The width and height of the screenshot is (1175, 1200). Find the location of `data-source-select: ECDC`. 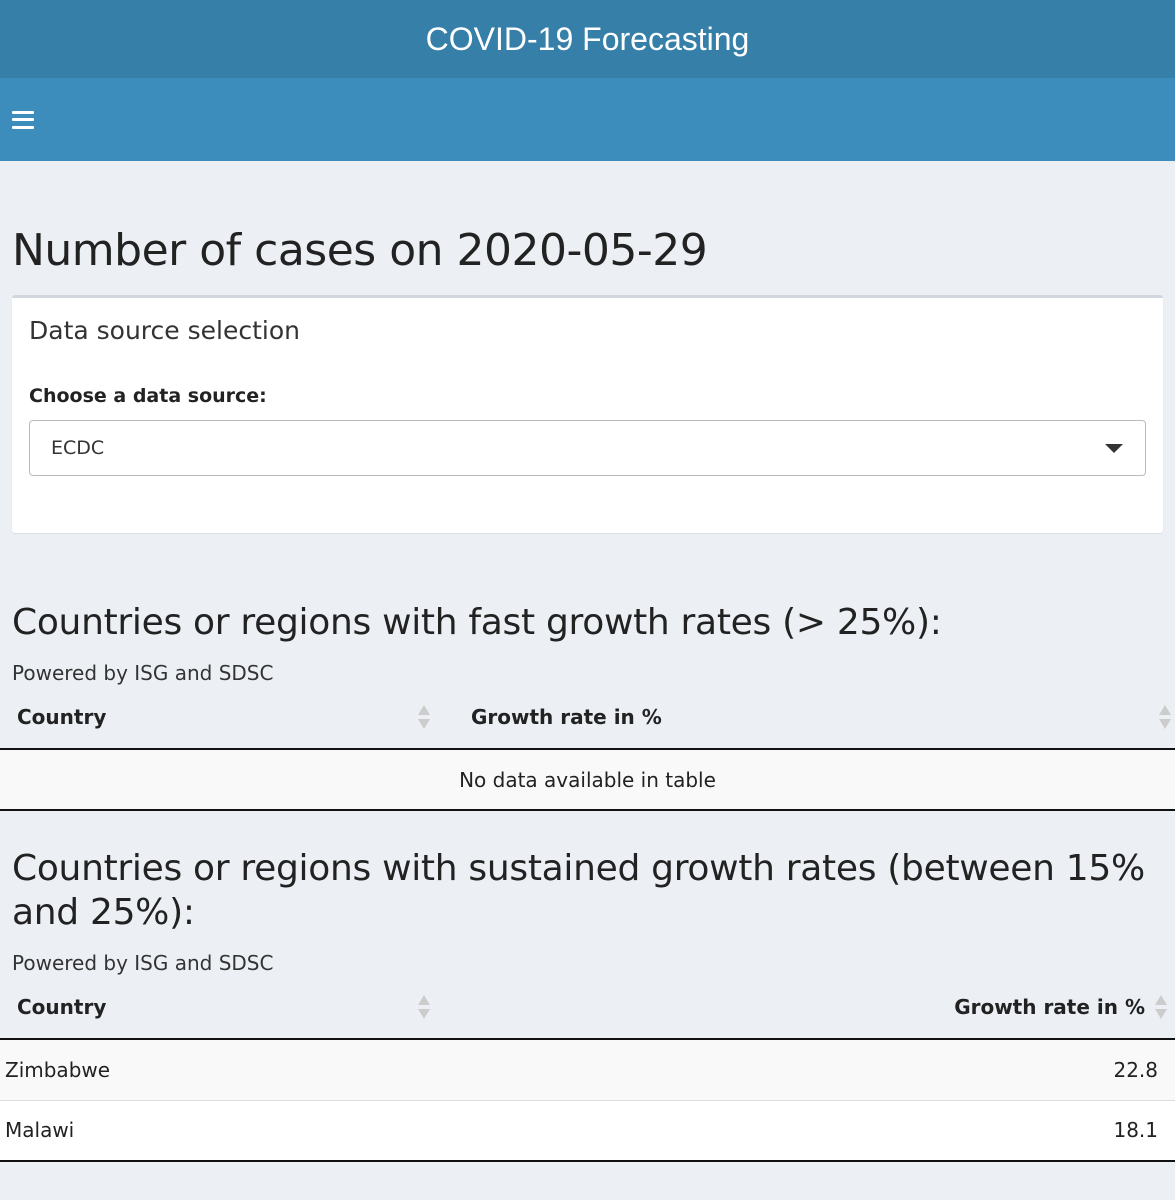

data-source-select: ECDC is located at coordinates (587, 448).